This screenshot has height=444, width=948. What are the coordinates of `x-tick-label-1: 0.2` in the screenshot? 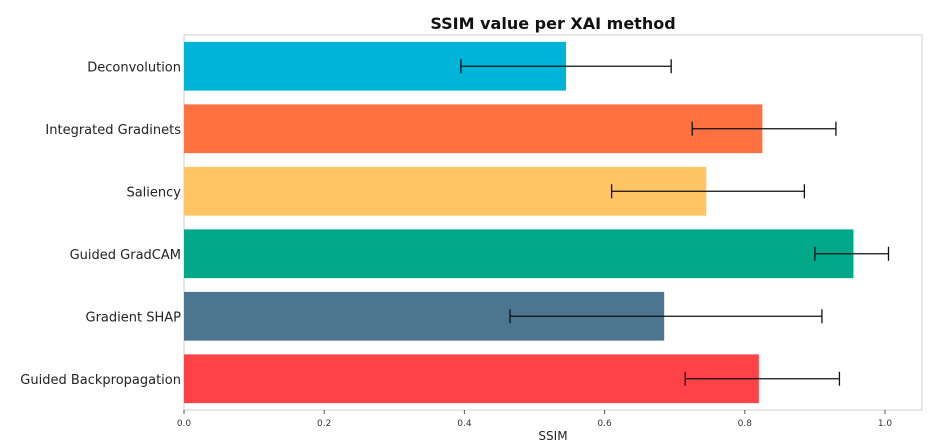 It's located at (324, 424).